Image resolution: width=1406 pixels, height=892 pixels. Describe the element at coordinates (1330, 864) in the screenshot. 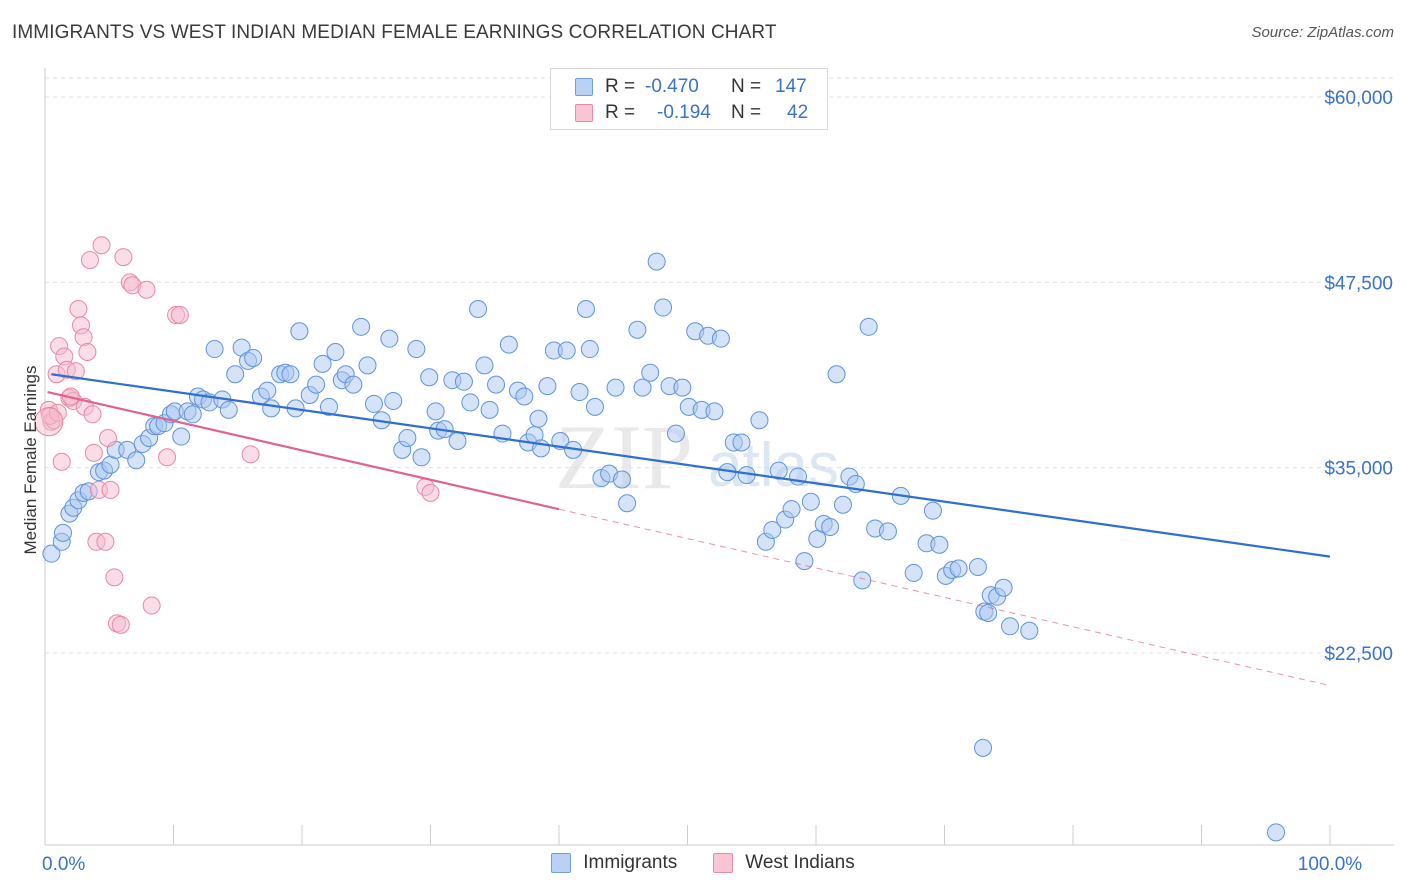

I see `x-tick-label: 100.0%` at that location.